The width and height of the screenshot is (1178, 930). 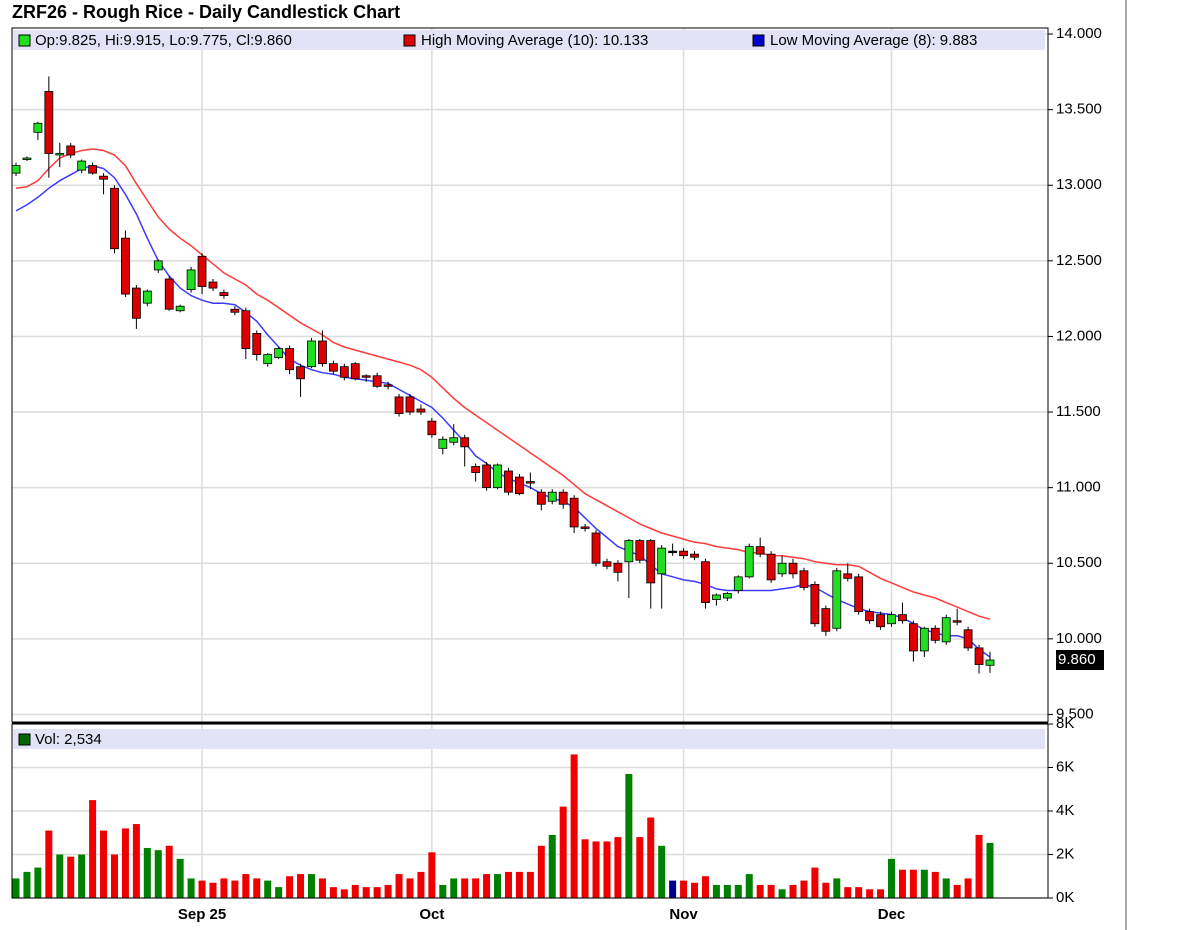 What do you see at coordinates (1079, 184) in the screenshot?
I see `y-tick-label: 13.000` at bounding box center [1079, 184].